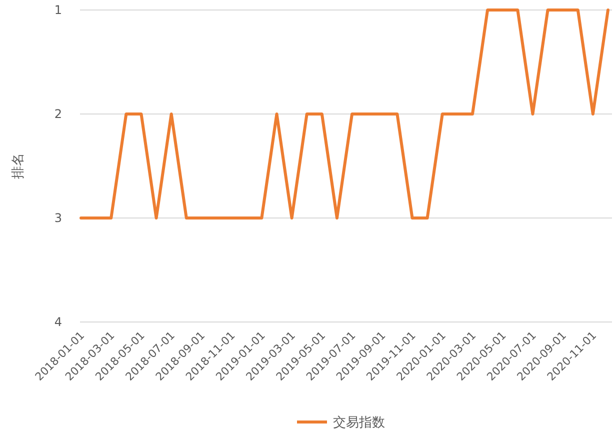 This screenshot has height=434, width=614. What do you see at coordinates (58, 114) in the screenshot?
I see `y-tick-label: 2` at bounding box center [58, 114].